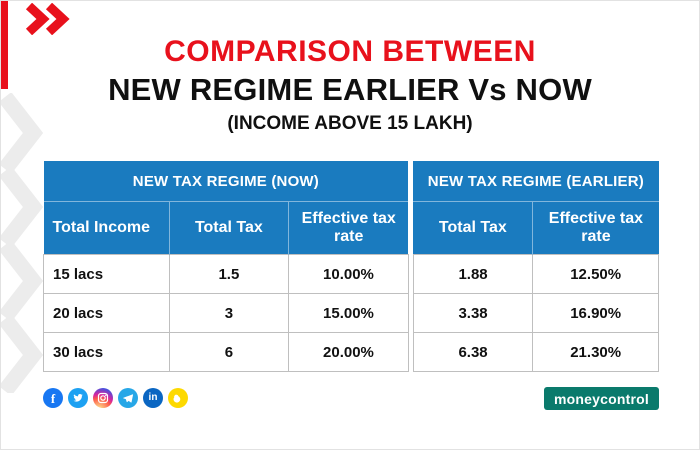 This screenshot has width=700, height=450. I want to click on cell-tax-now: 3, so click(229, 313).